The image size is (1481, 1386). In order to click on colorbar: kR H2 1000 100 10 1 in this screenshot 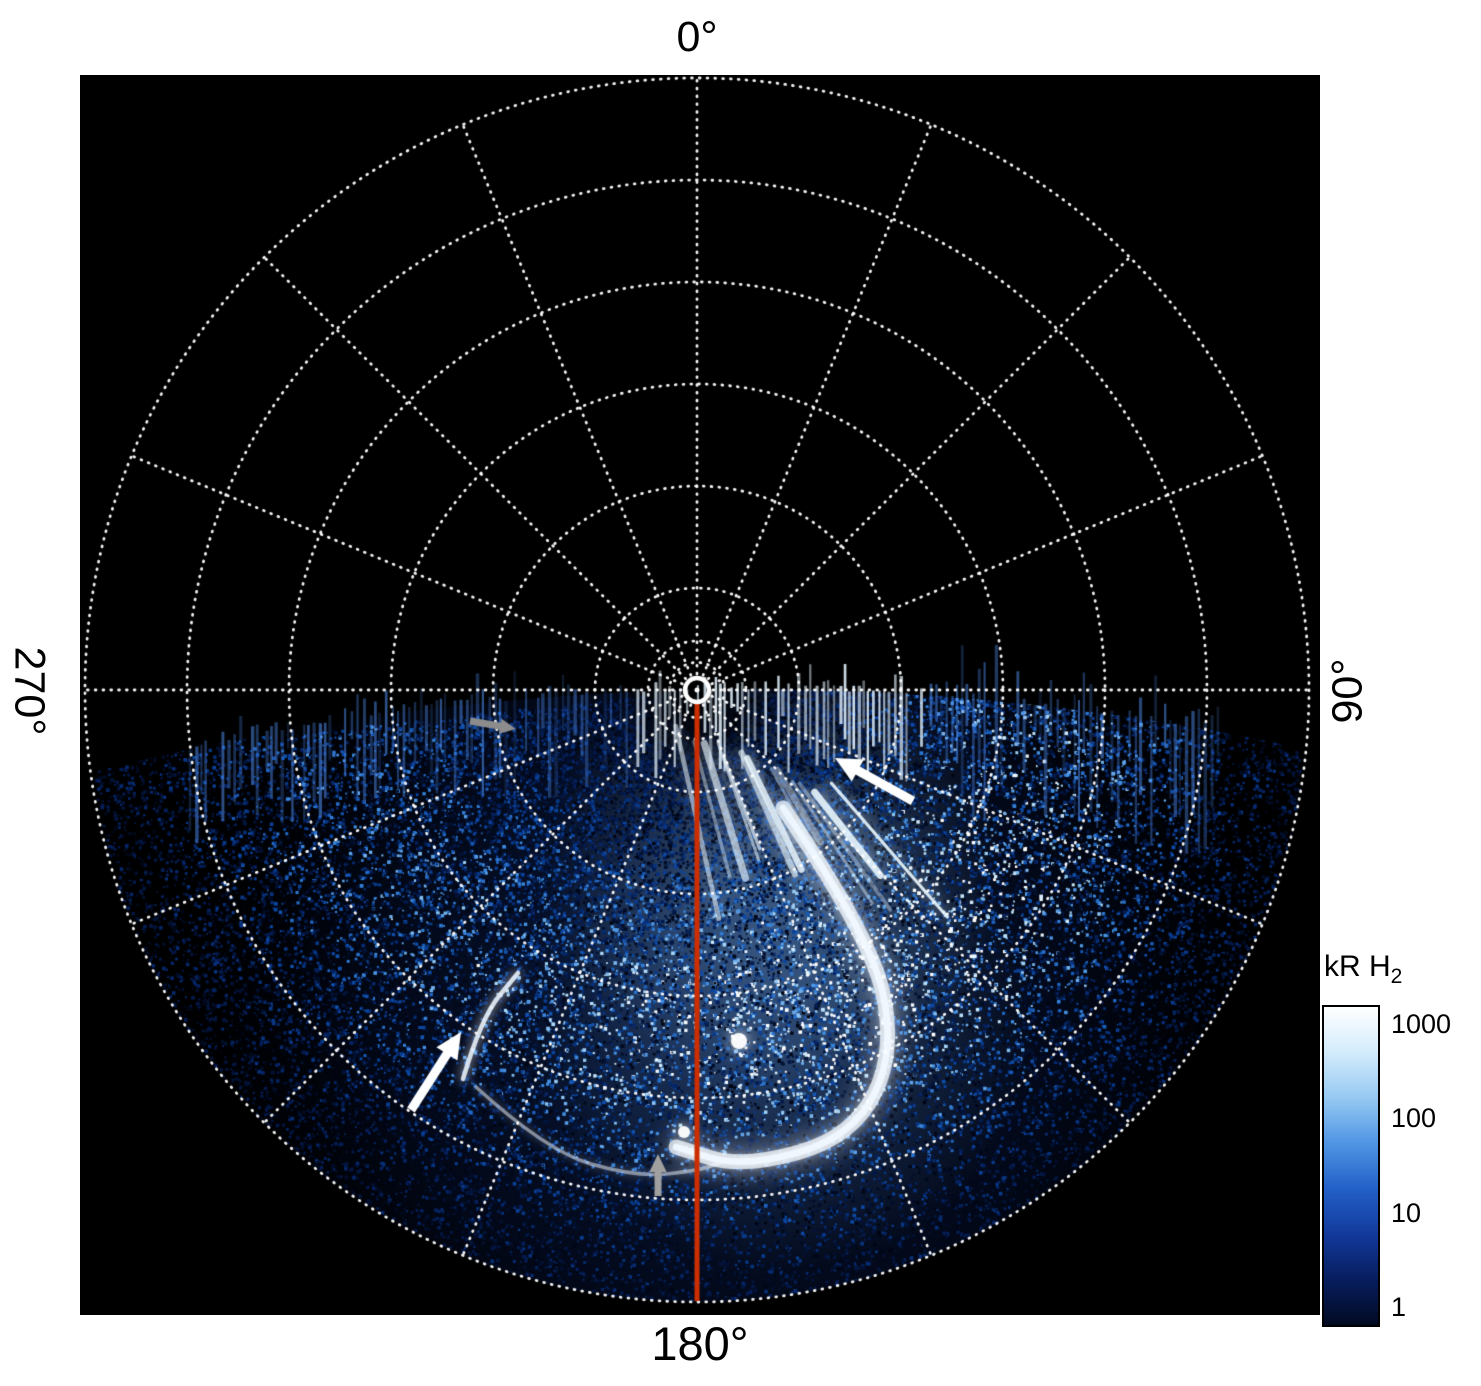, I will do `click(1401, 1138)`.